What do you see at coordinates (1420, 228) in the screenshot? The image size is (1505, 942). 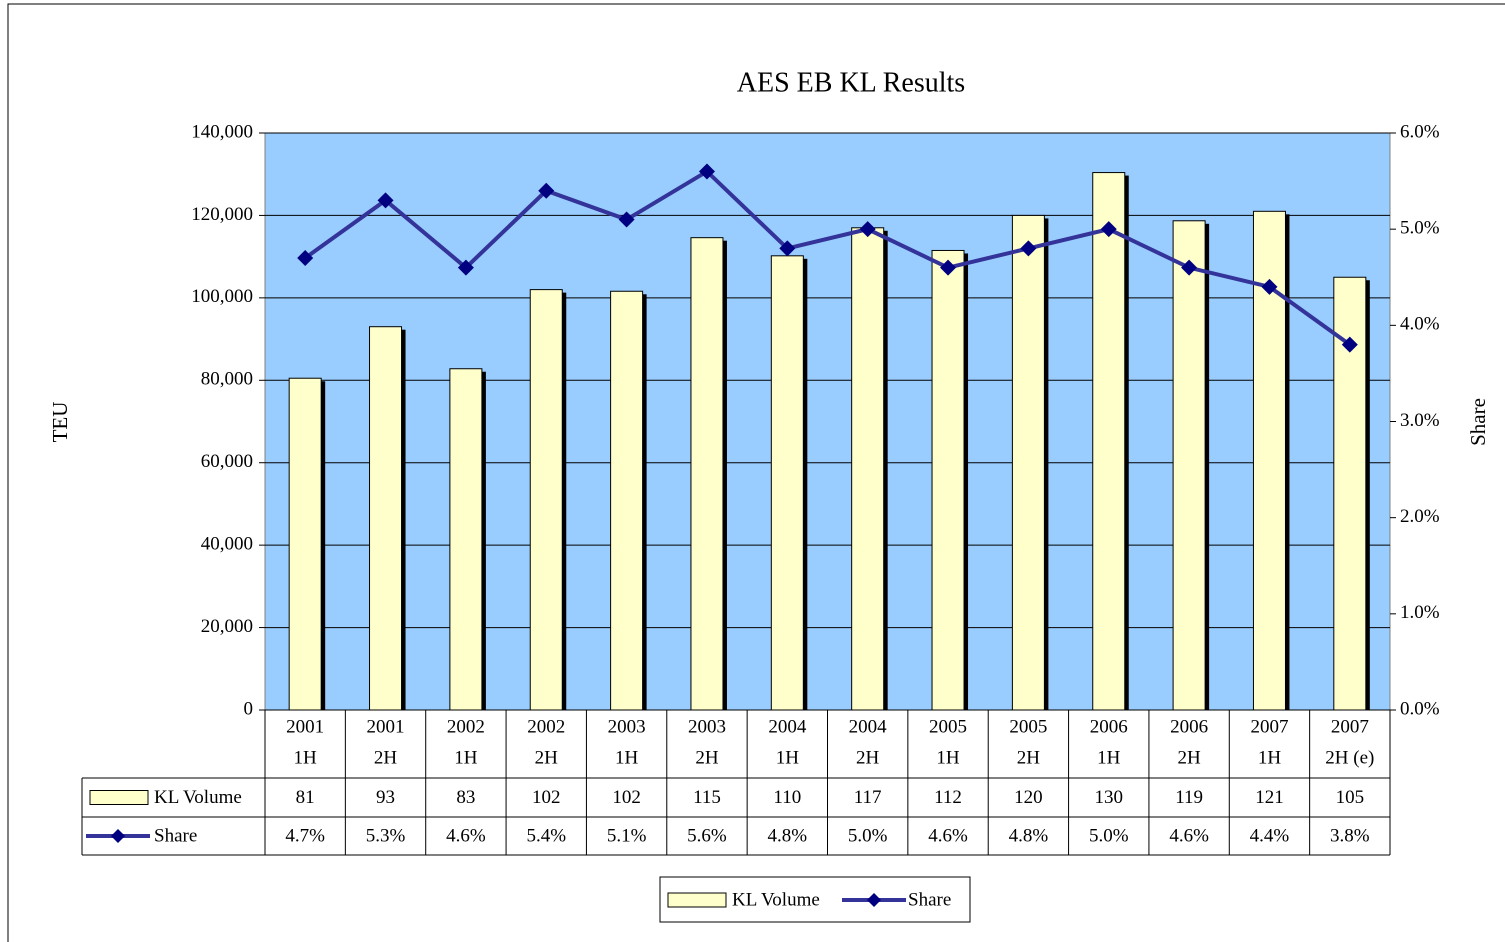 I see `y2-tick-label: 5.0%` at bounding box center [1420, 228].